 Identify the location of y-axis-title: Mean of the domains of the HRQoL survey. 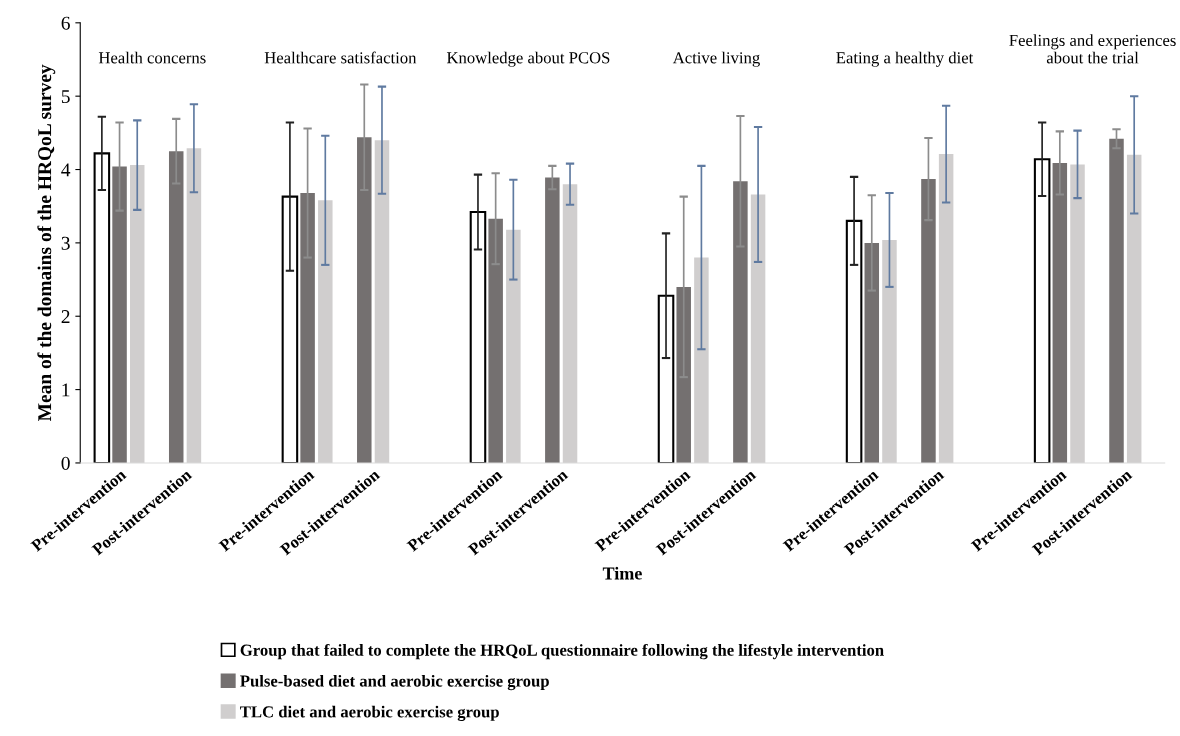
(46, 243).